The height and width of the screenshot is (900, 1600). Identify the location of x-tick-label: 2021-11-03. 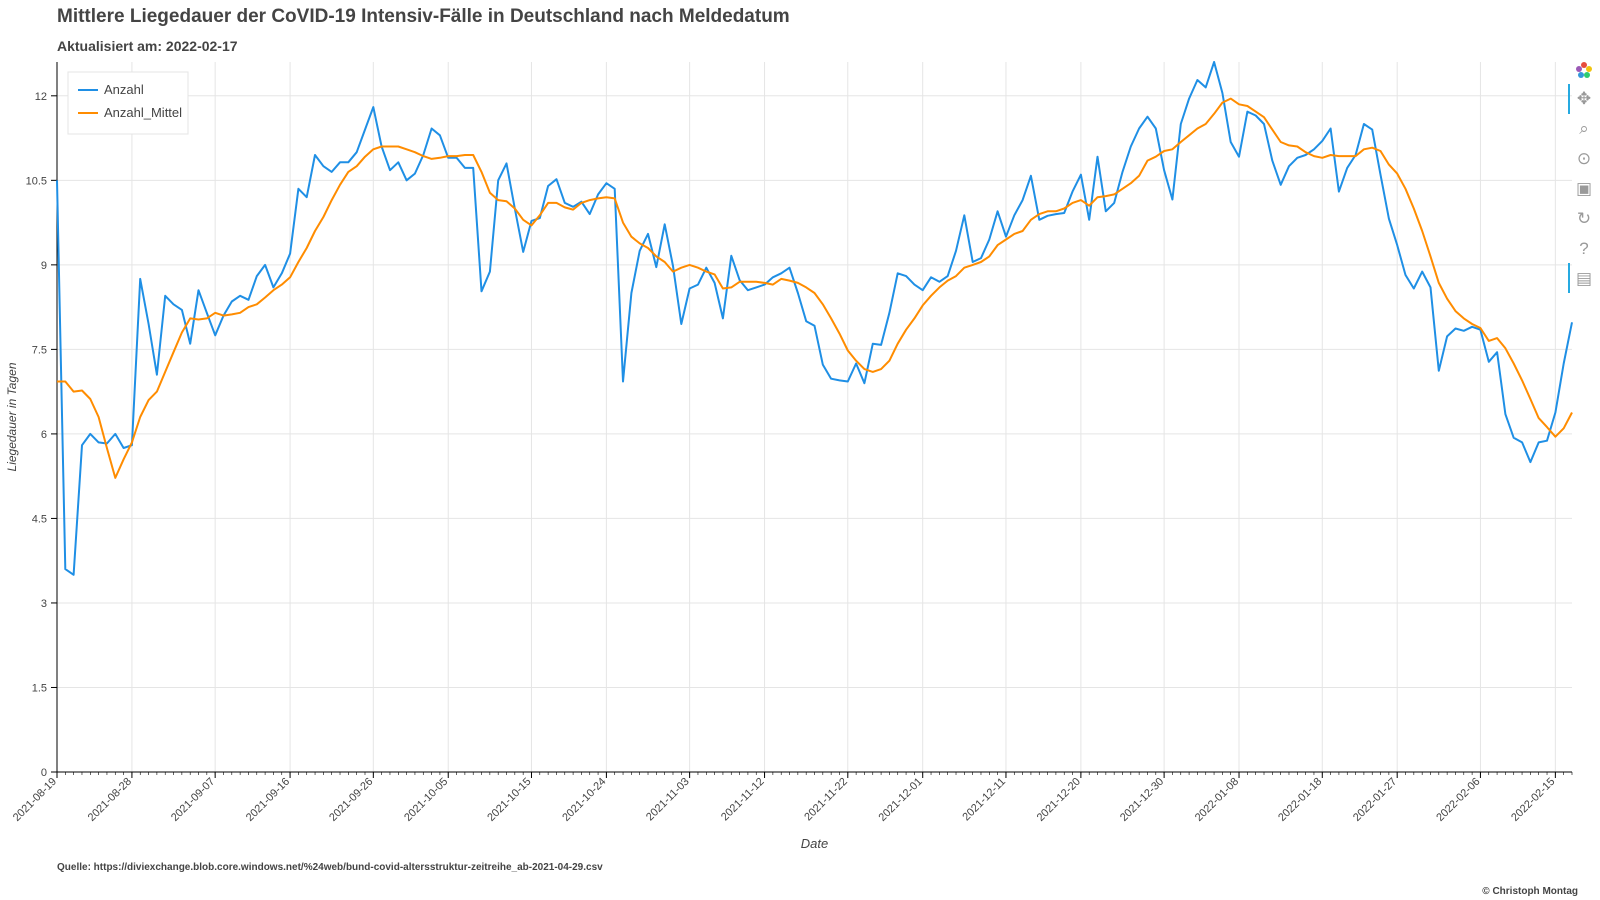
(668, 800).